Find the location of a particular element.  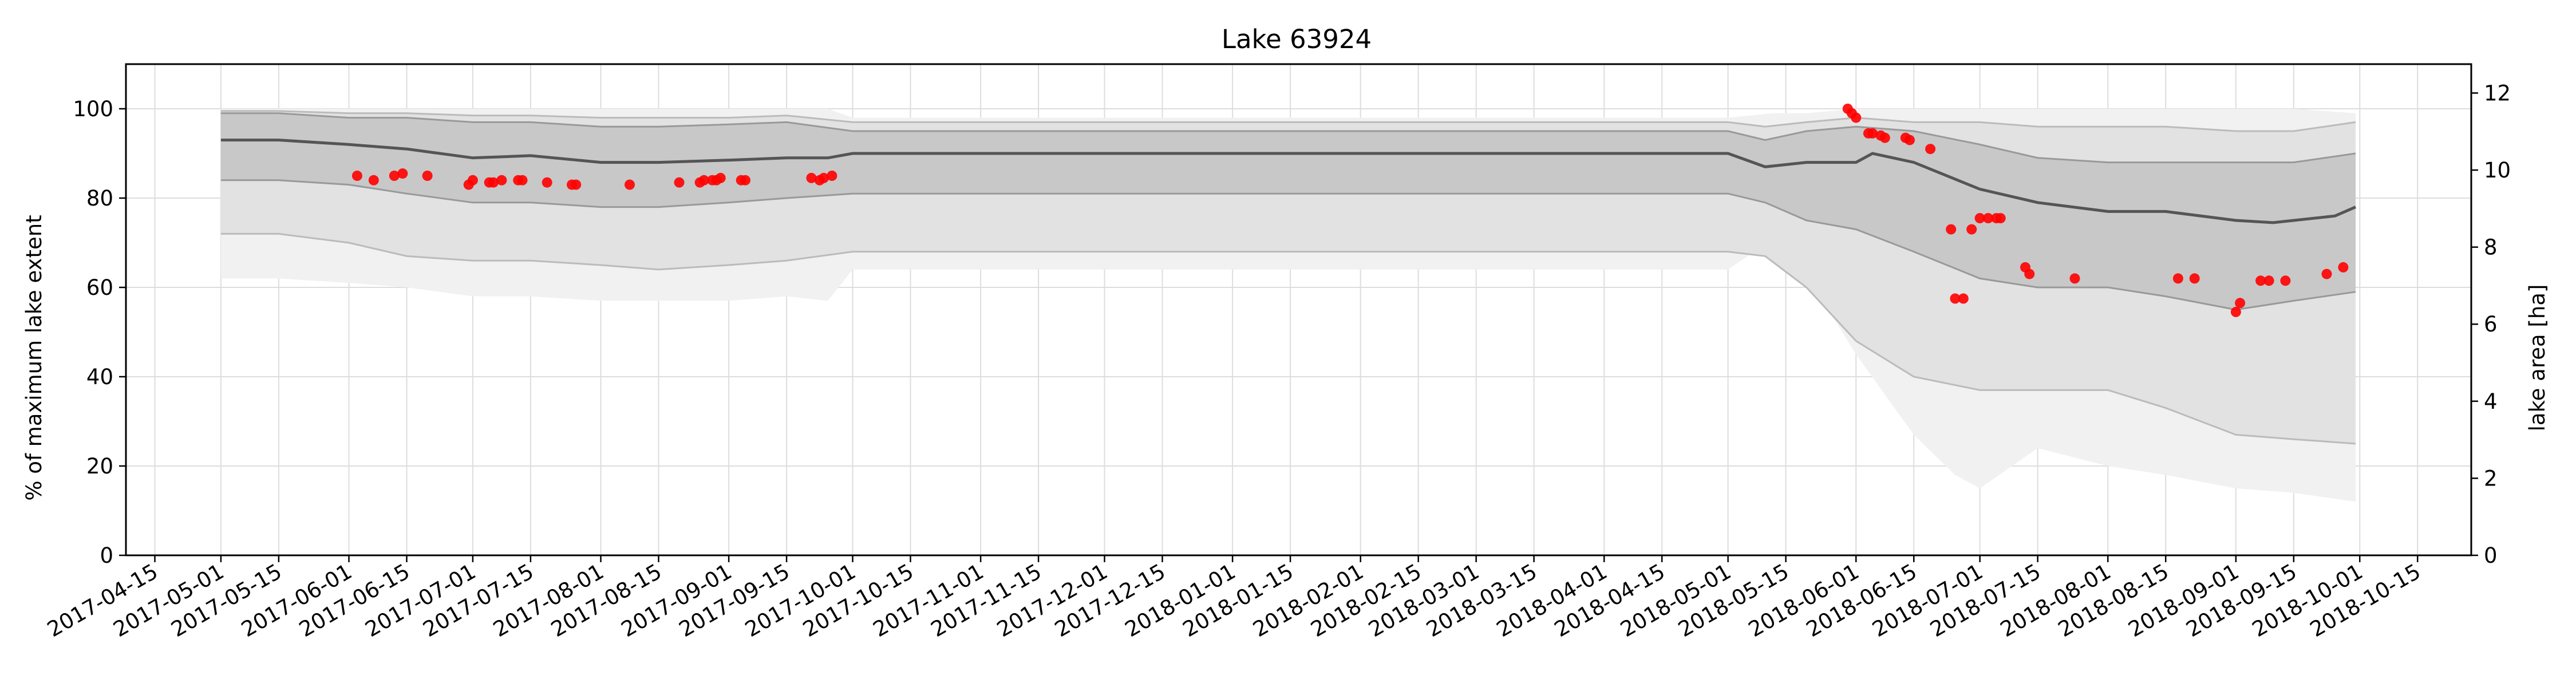

y-right-tick-label: 0 is located at coordinates (2491, 556).